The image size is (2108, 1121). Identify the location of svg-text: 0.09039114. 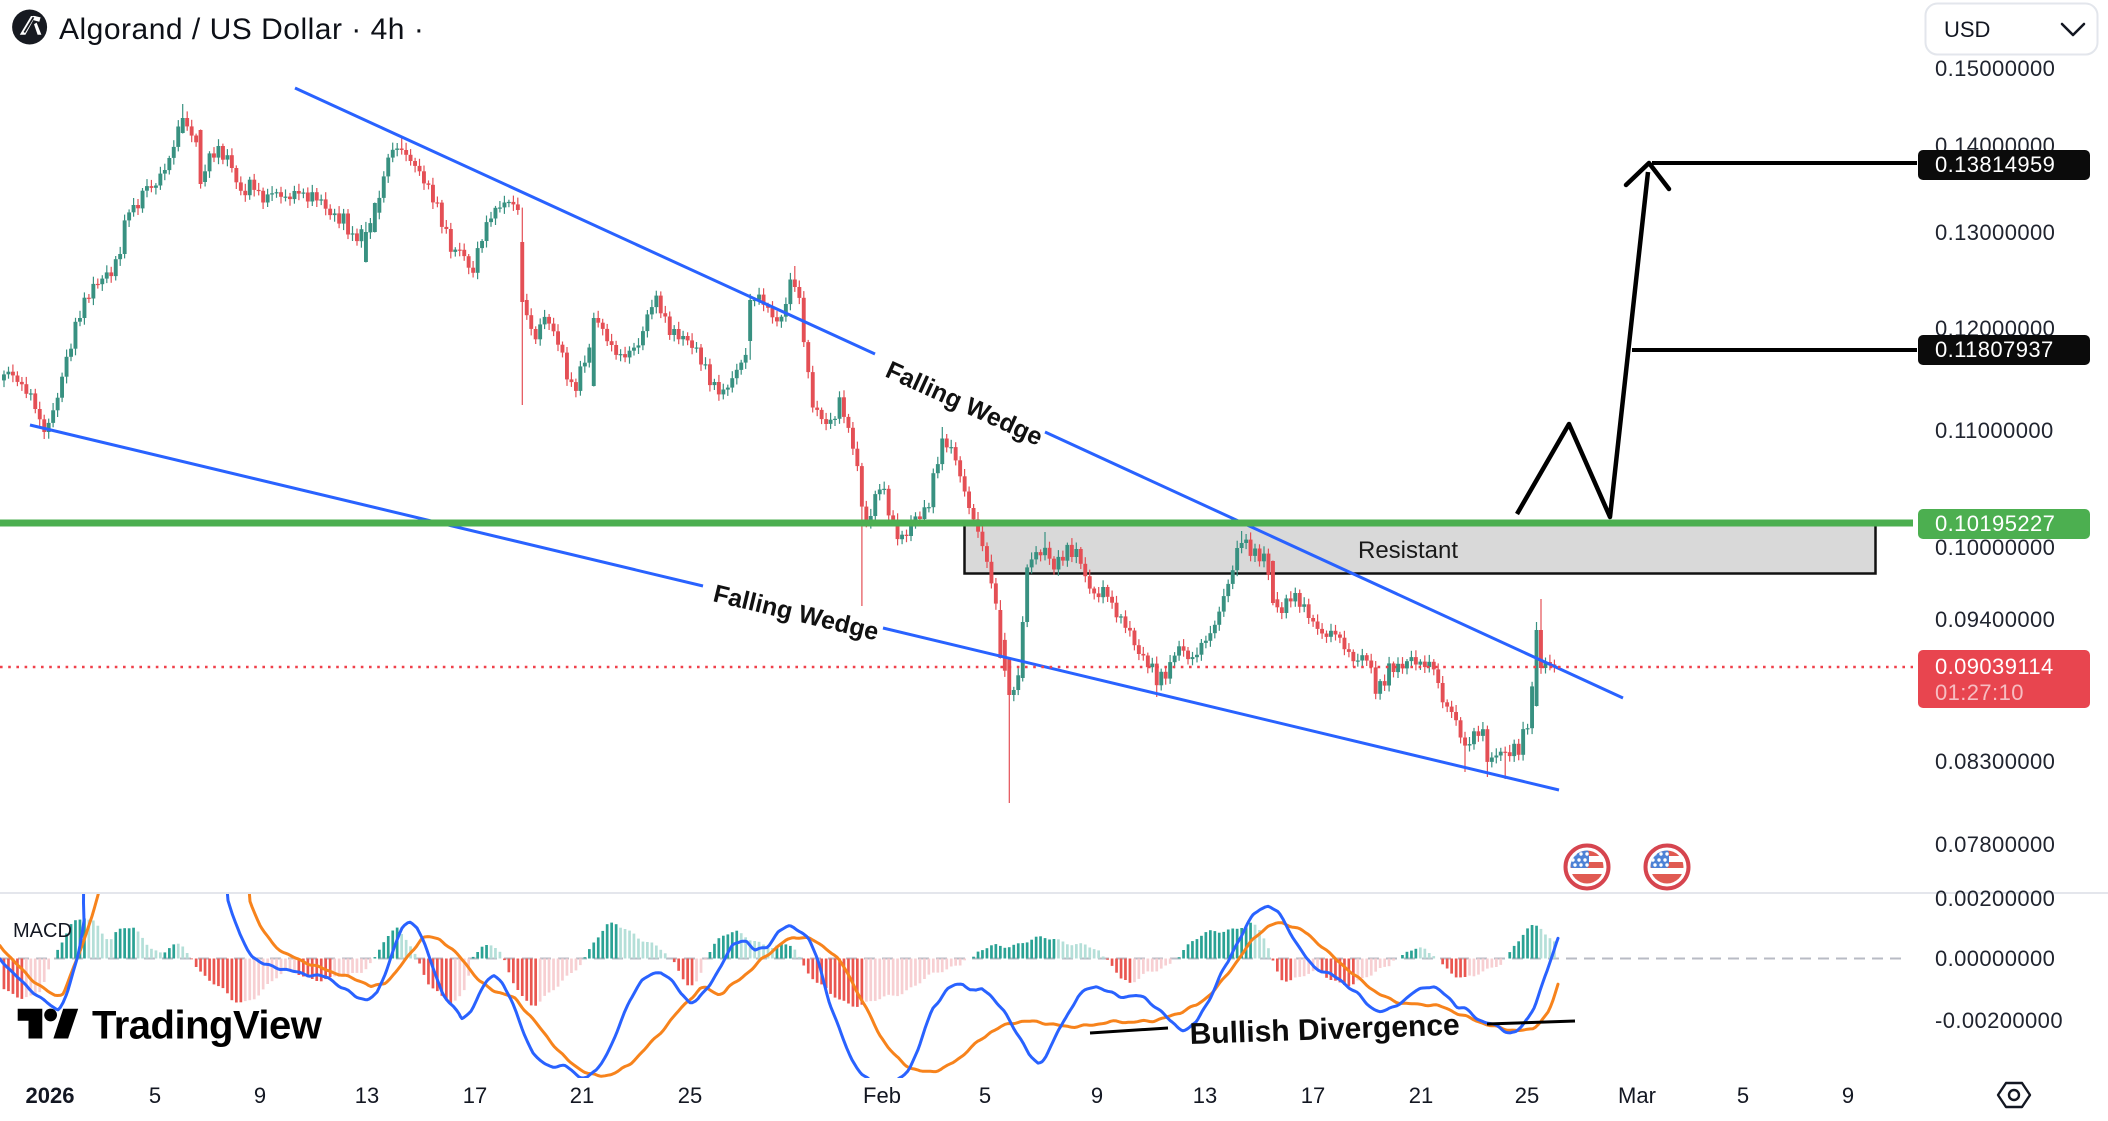
(1994, 666).